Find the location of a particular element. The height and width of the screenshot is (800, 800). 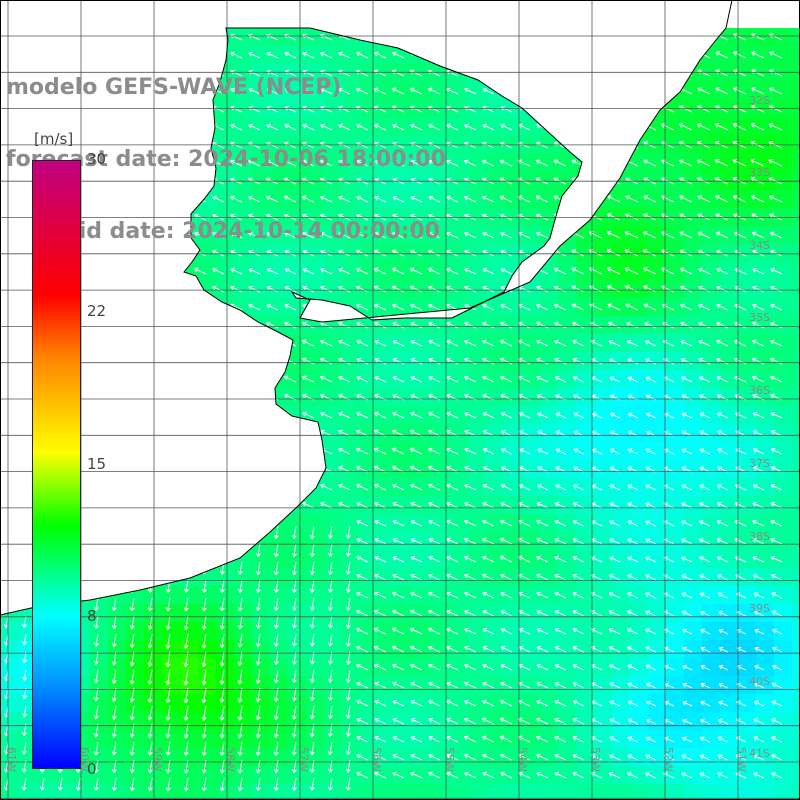

lon-label-54w: 54W is located at coordinates (522, 759).